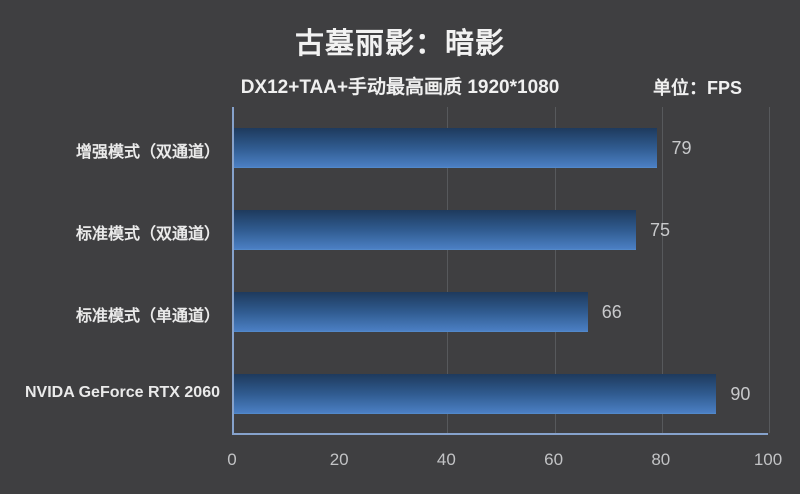 This screenshot has height=494, width=800. What do you see at coordinates (554, 459) in the screenshot?
I see `x-tick-label-60: 60` at bounding box center [554, 459].